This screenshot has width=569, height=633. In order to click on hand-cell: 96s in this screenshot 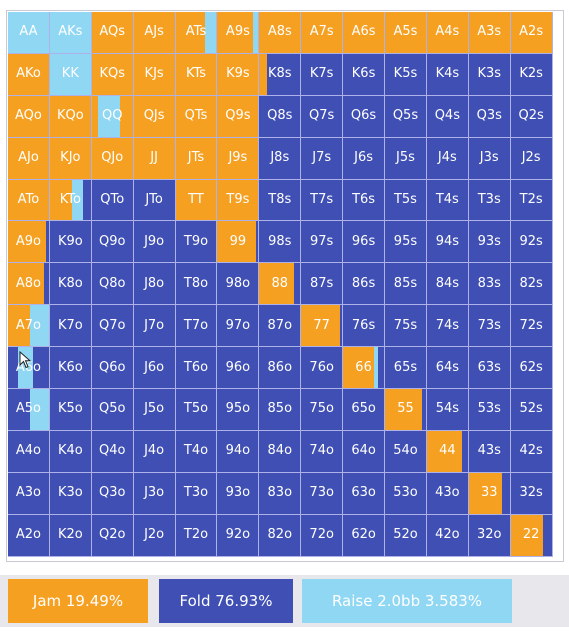, I will do `click(364, 242)`.